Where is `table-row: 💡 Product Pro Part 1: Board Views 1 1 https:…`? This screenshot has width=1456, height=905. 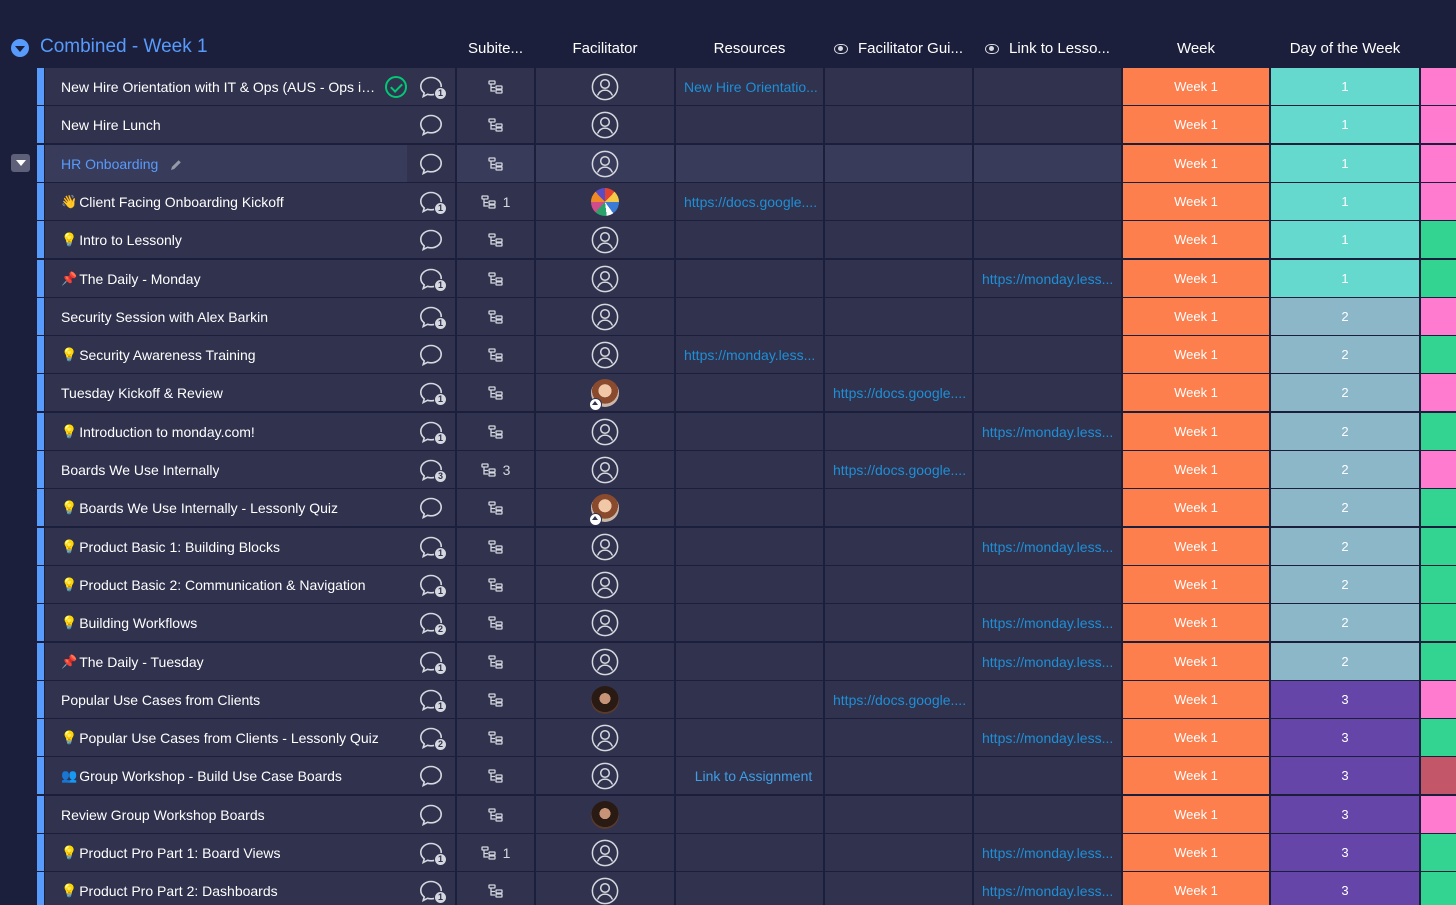 table-row: 💡 Product Pro Part 1: Board Views 1 1 https:… is located at coordinates (728, 853).